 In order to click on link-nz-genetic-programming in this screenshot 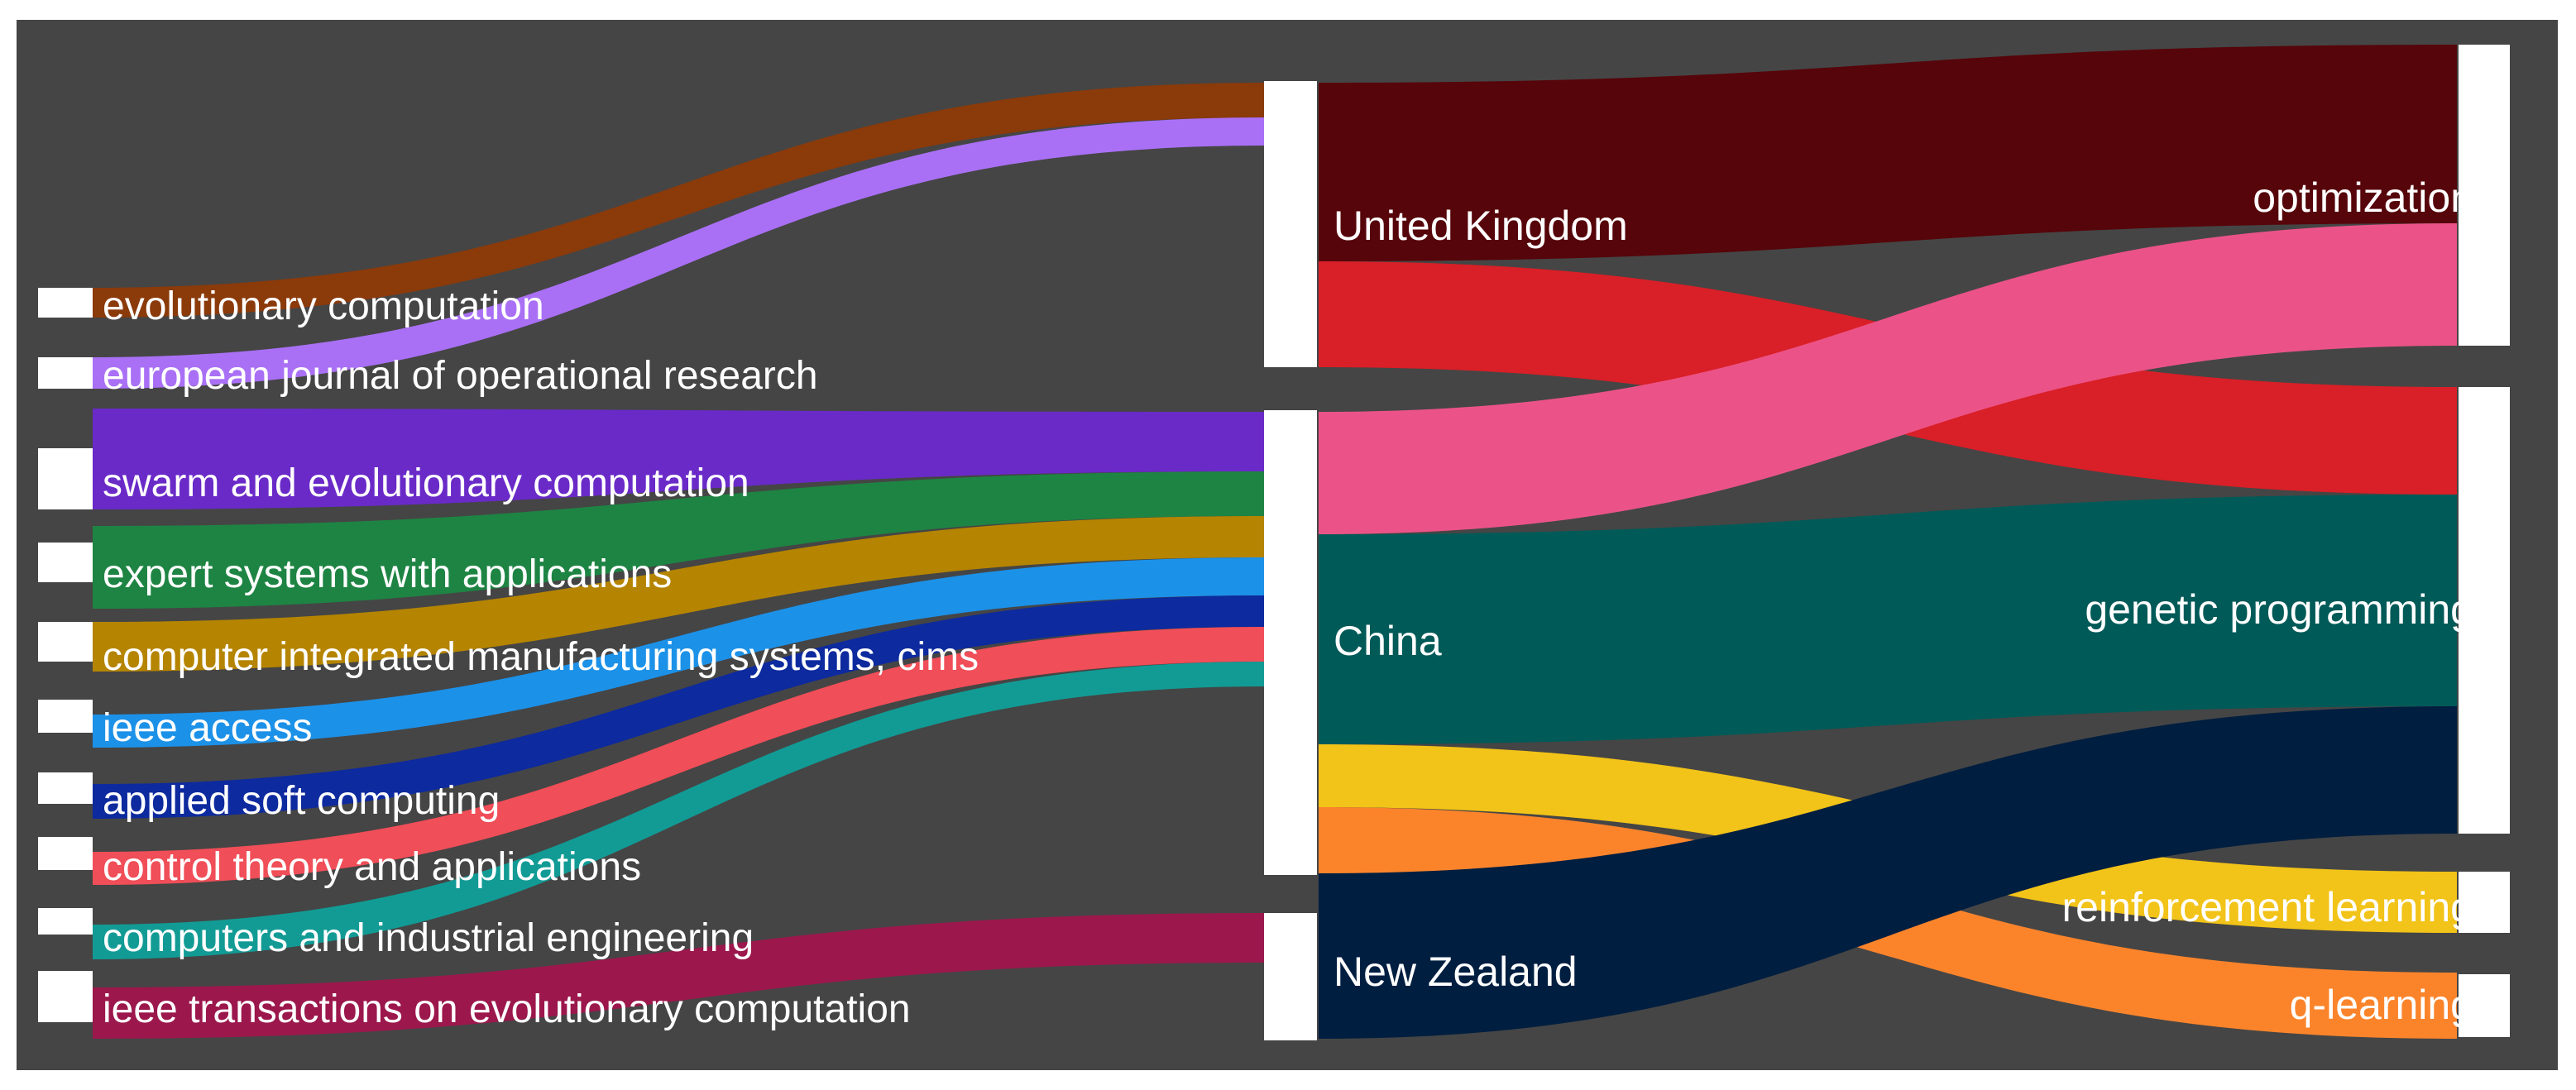, I will do `click(1888, 872)`.